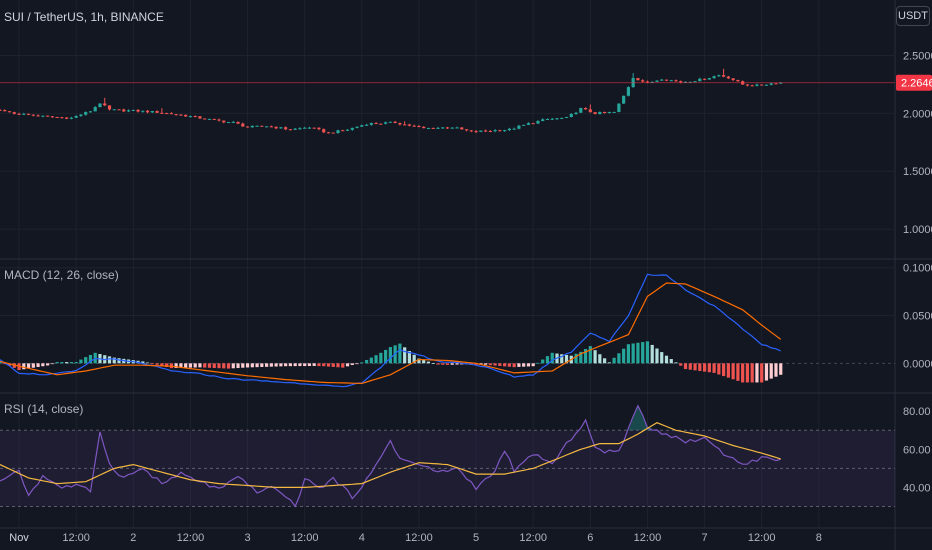 This screenshot has width=932, height=550. What do you see at coordinates (917, 172) in the screenshot?
I see `price-axis-tick-label: 1.5000` at bounding box center [917, 172].